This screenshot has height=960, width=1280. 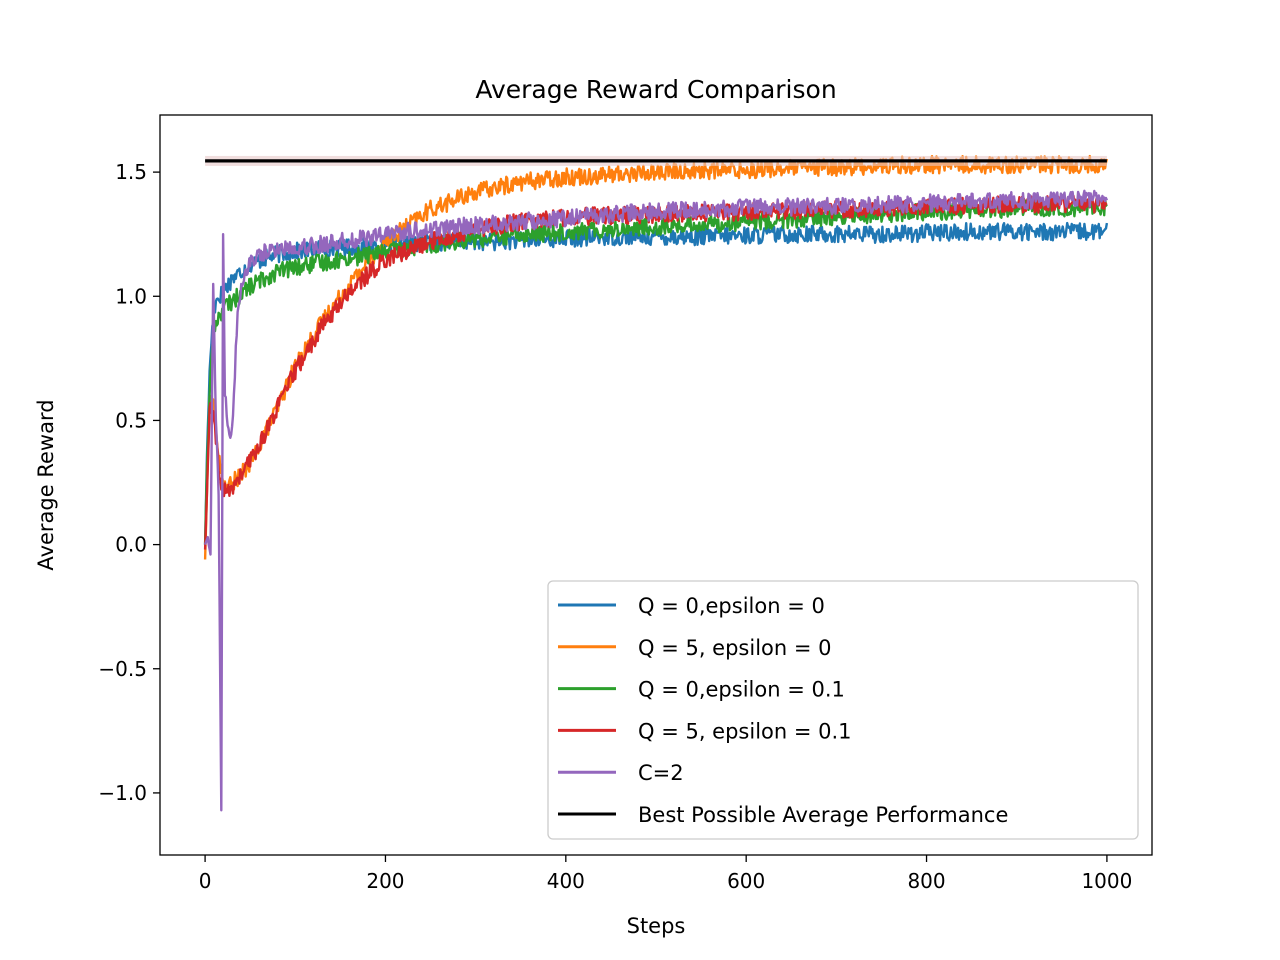 I want to click on y-tick-label: 0.5, so click(x=131, y=420).